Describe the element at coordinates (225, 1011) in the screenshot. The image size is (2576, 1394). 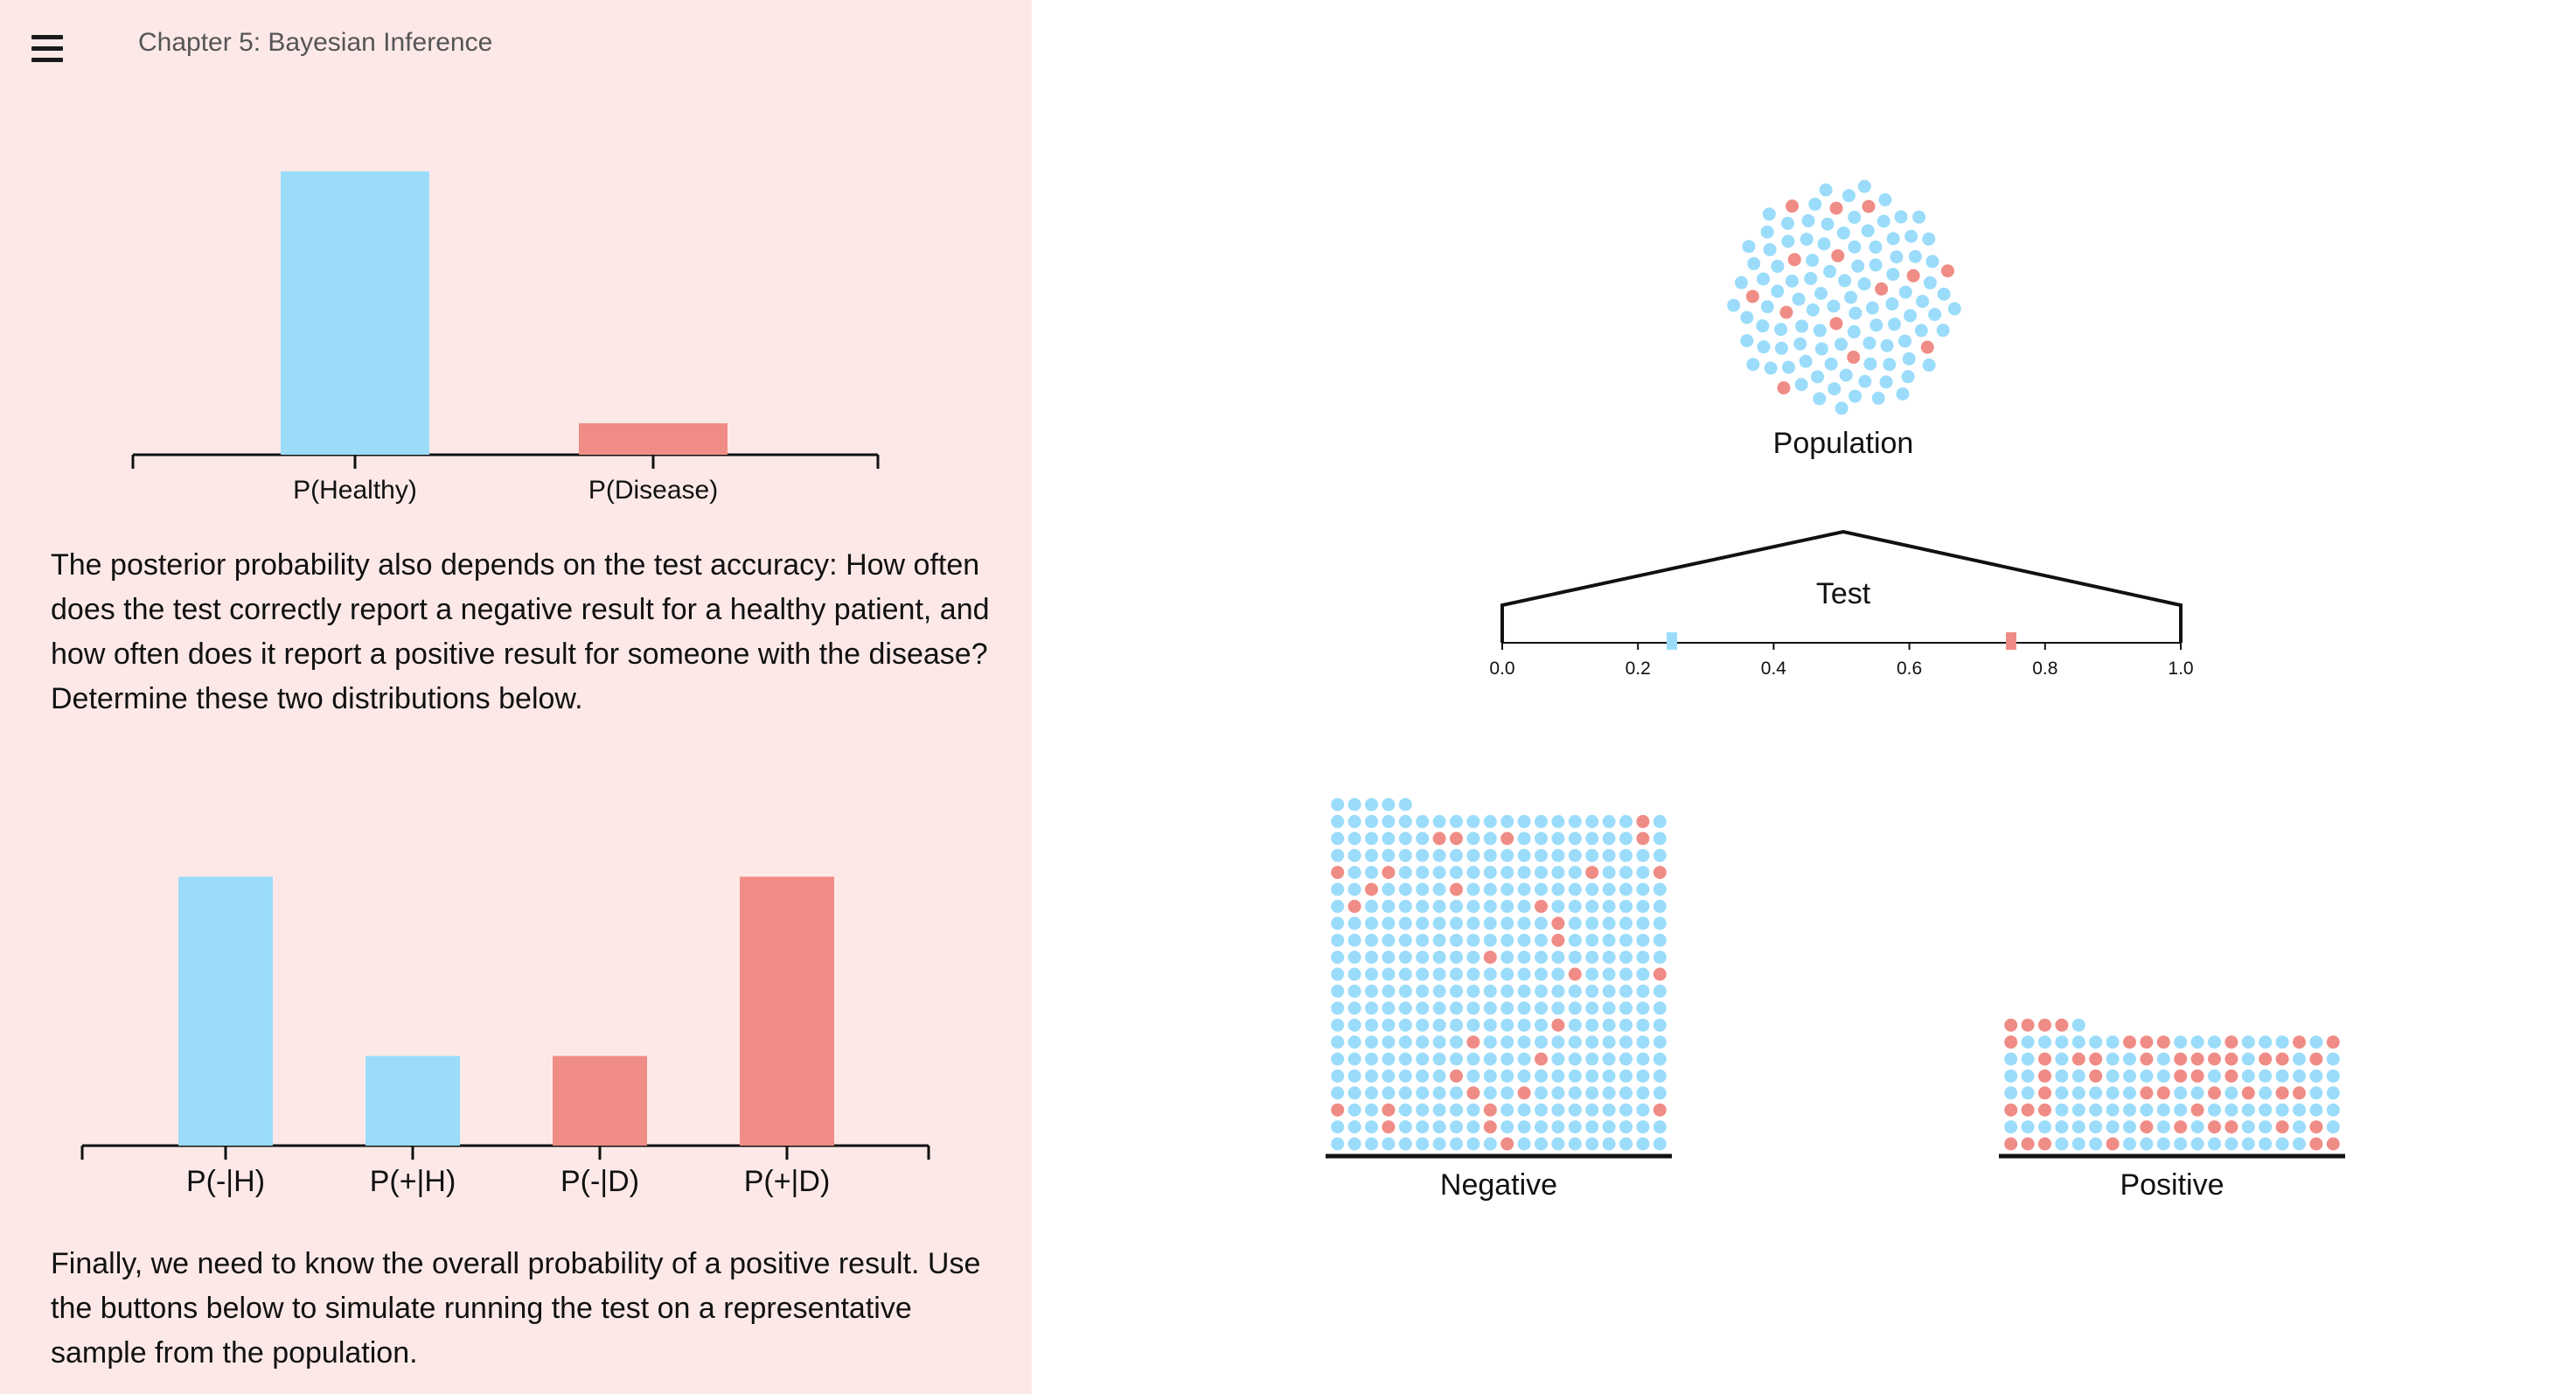
I see `bar-pnegh` at that location.